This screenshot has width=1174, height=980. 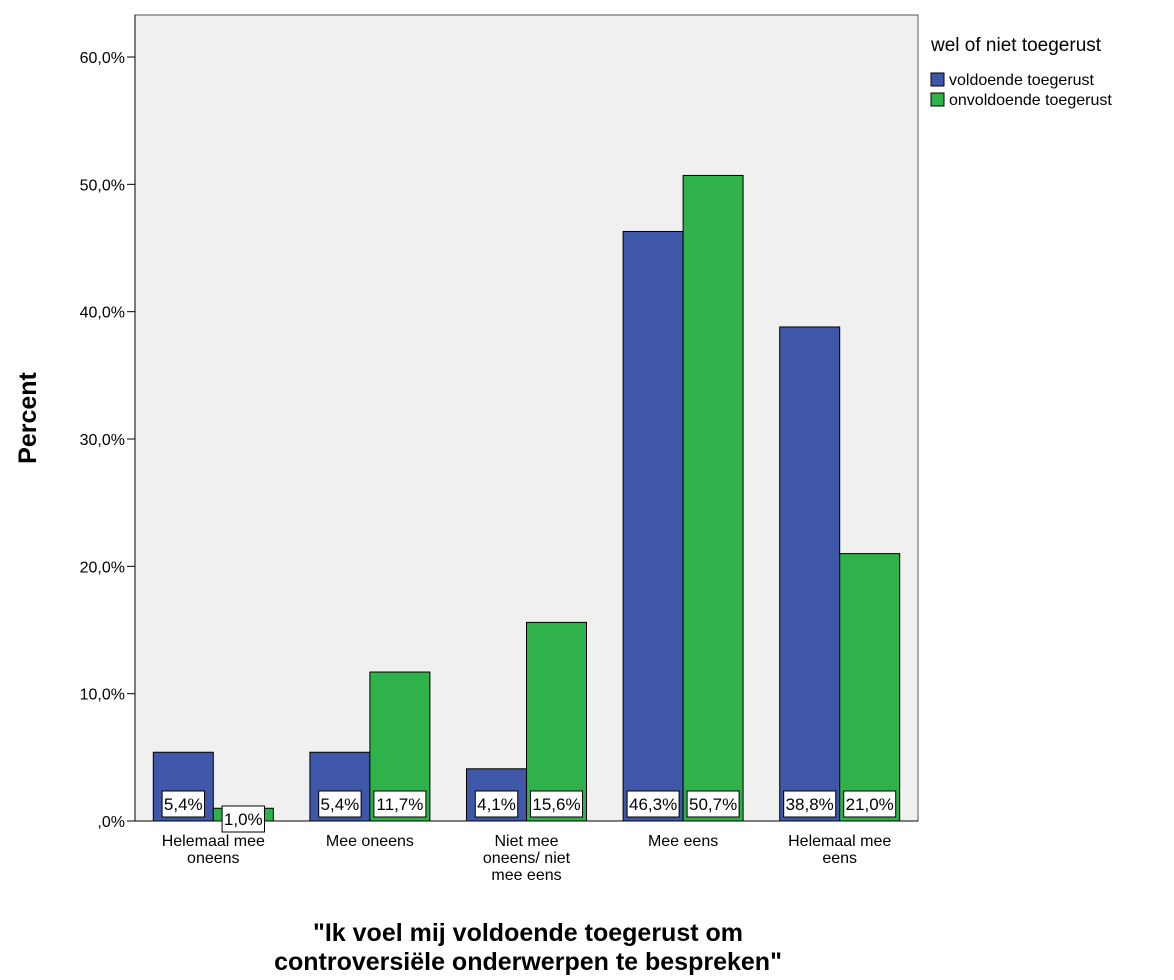 I want to click on data-label: 50,7%, so click(x=713, y=804).